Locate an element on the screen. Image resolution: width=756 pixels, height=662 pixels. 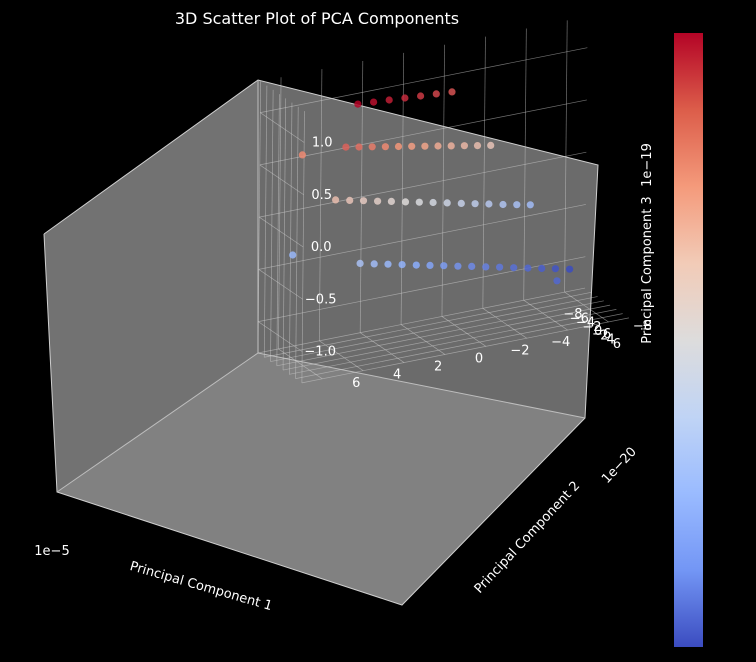
y-tick-label: 0 is located at coordinates (479, 358).